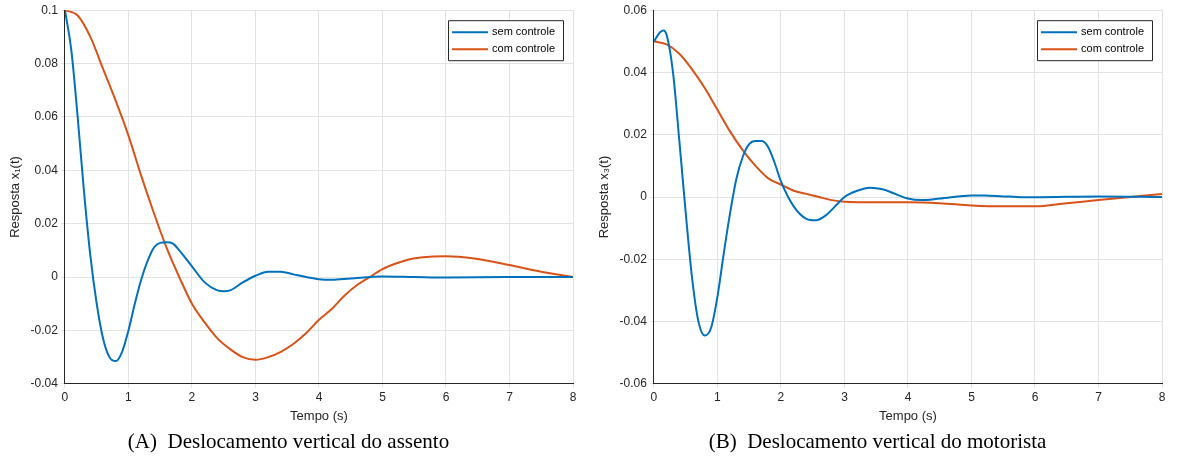 Image resolution: width=1178 pixels, height=459 pixels. I want to click on y-axis-title: Resposta x₁(t), so click(15, 197).